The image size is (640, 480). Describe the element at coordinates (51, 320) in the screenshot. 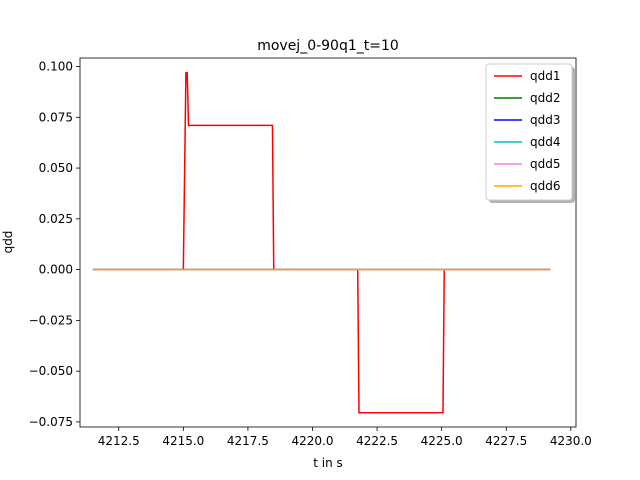

I see `y-tick-label: −0.025` at that location.